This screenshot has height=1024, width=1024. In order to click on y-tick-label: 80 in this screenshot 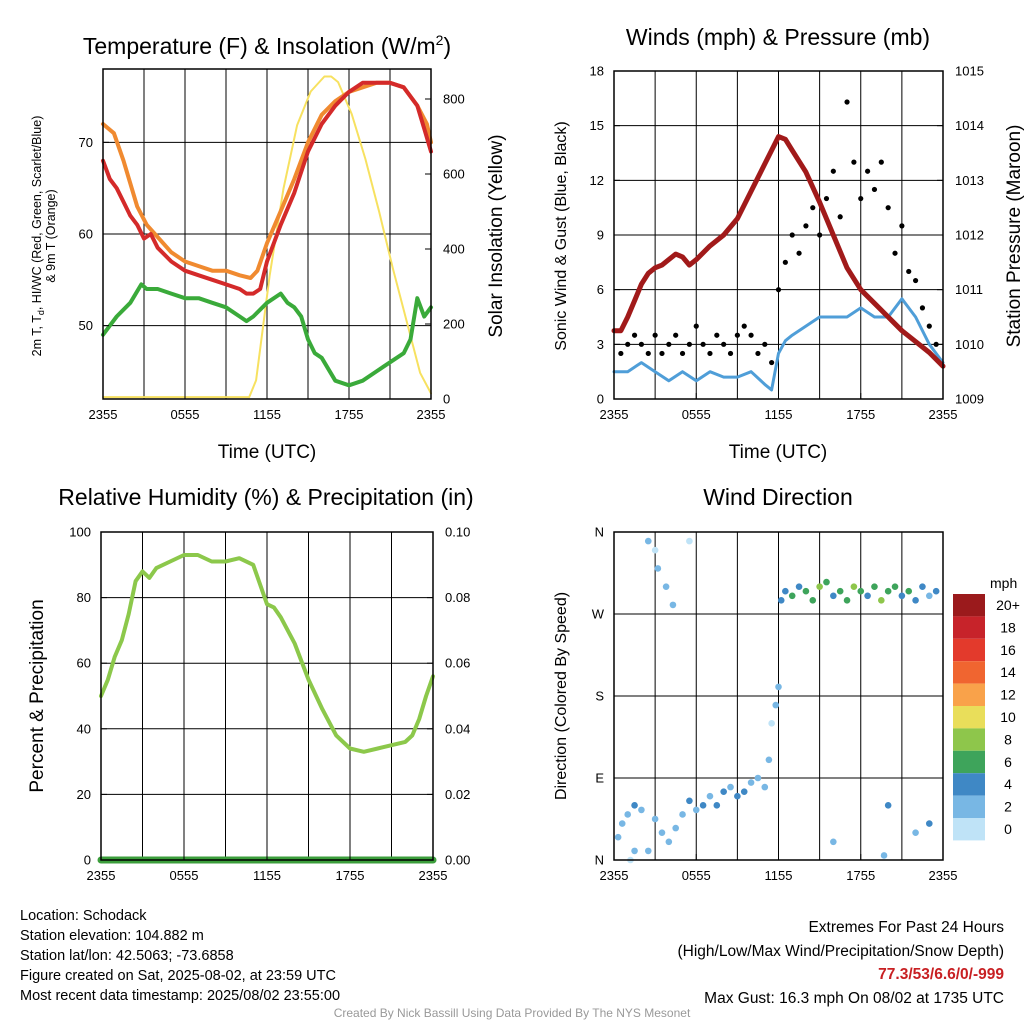, I will do `click(84, 597)`.